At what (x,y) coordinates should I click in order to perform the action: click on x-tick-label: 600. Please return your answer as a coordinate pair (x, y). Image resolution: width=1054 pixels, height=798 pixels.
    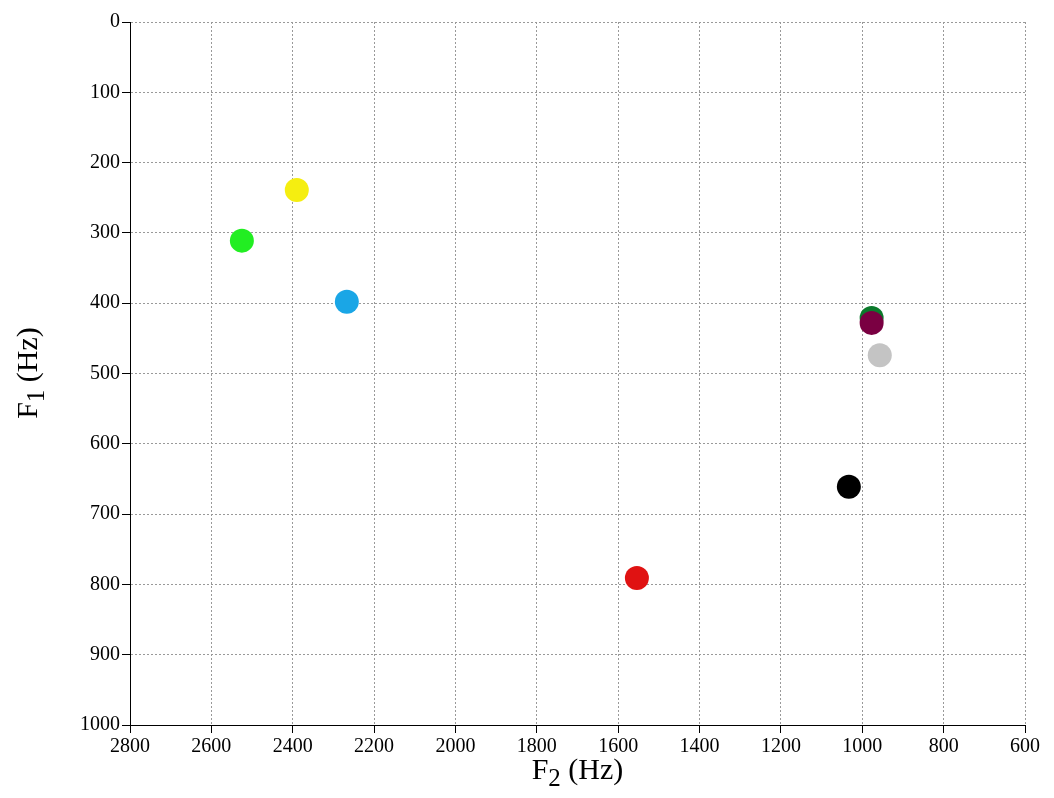
    Looking at the image, I should click on (1025, 745).